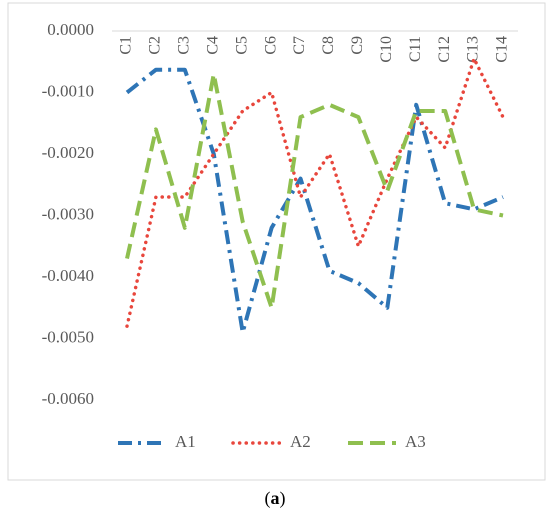 The width and height of the screenshot is (550, 518). I want to click on y-tick-label: -0.0050, so click(68, 336).